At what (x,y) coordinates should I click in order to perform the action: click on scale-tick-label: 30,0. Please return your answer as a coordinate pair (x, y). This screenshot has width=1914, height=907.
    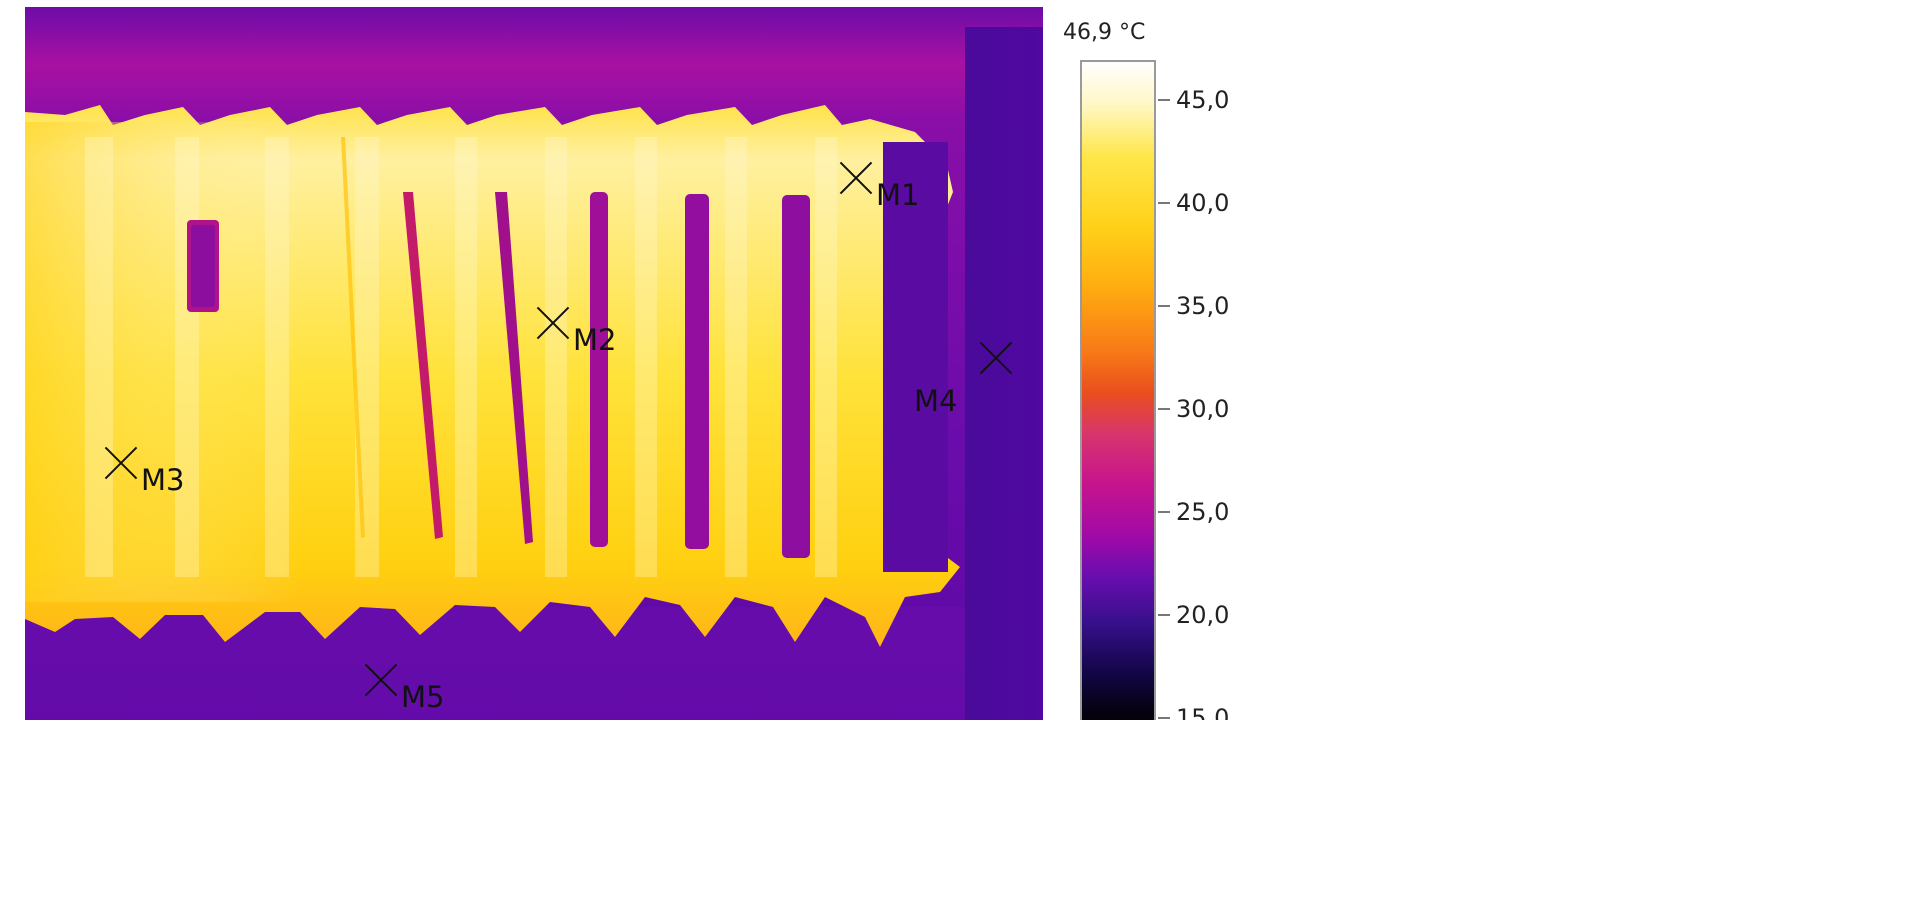
    Looking at the image, I should click on (1203, 409).